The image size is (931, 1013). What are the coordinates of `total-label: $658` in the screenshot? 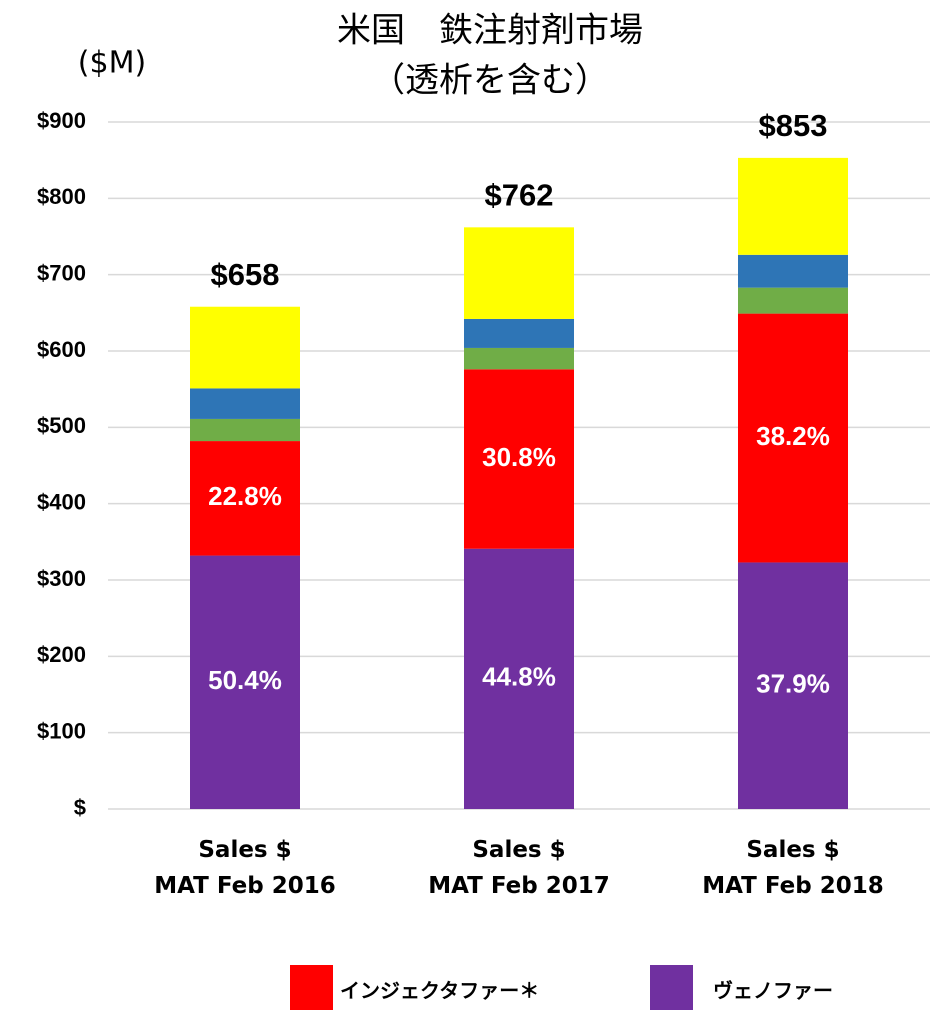 It's located at (245, 274).